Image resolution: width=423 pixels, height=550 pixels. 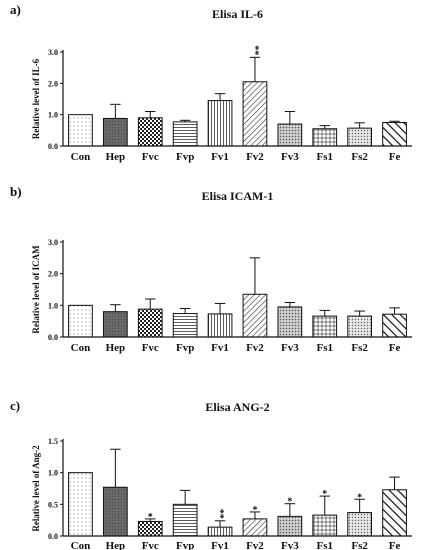 I want to click on y-tick-label: 1.5, so click(x=53, y=441).